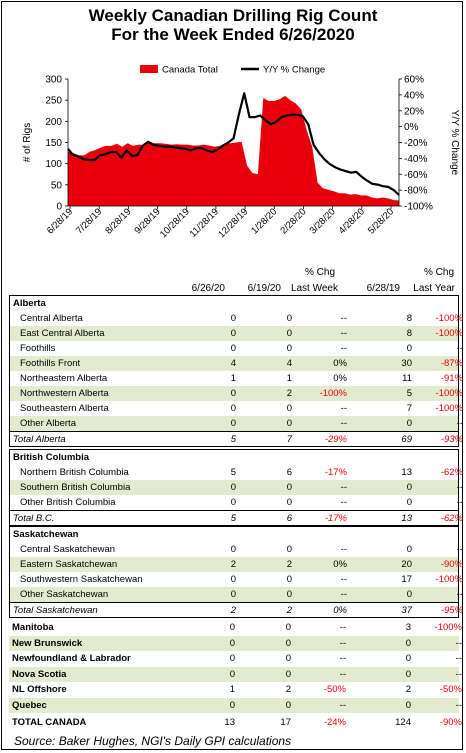 Image resolution: width=466 pixels, height=753 pixels. What do you see at coordinates (450, 722) in the screenshot?
I see `cell-col5: -90%` at bounding box center [450, 722].